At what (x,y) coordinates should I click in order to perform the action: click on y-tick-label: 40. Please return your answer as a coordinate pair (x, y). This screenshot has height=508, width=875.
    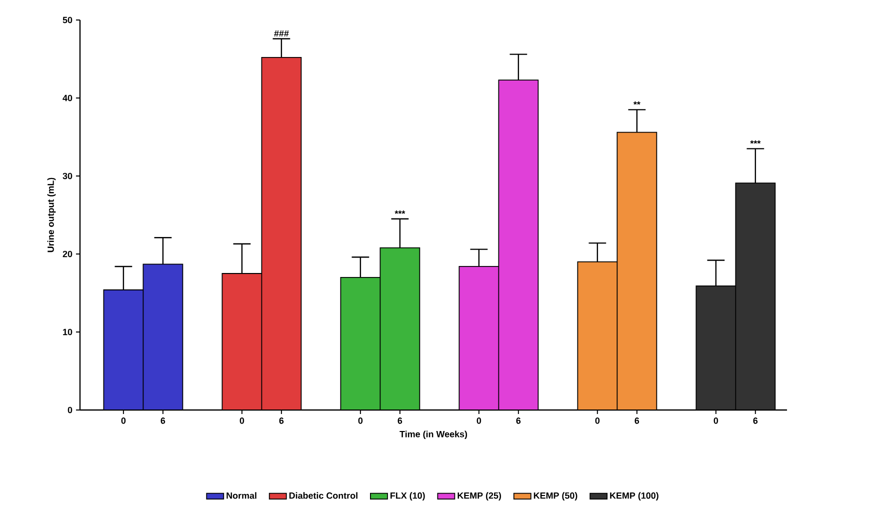
    Looking at the image, I should click on (67, 98).